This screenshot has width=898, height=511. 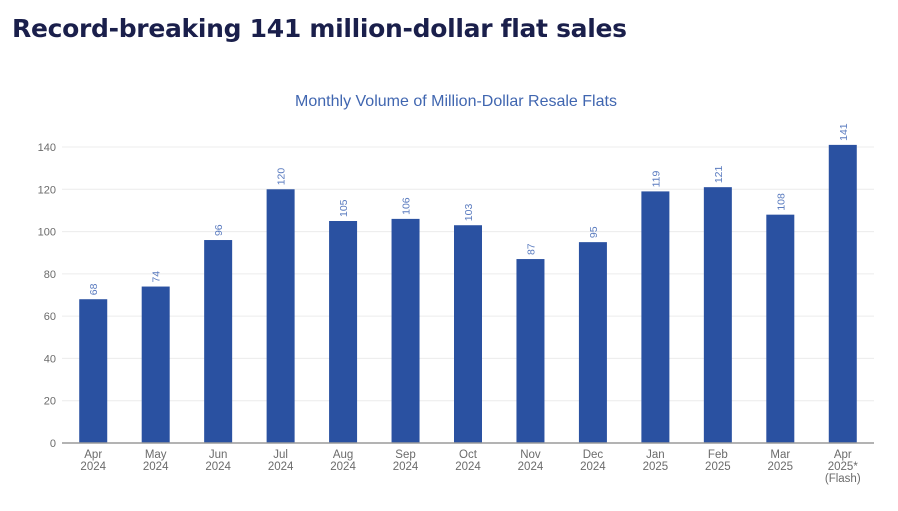 What do you see at coordinates (218, 455) in the screenshot?
I see `x-tick-label-line: Jun` at bounding box center [218, 455].